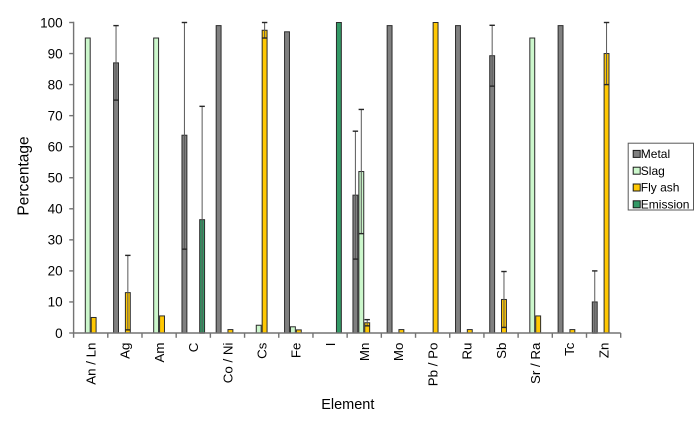  What do you see at coordinates (501, 351) in the screenshot?
I see `svg-text: Sb` at bounding box center [501, 351].